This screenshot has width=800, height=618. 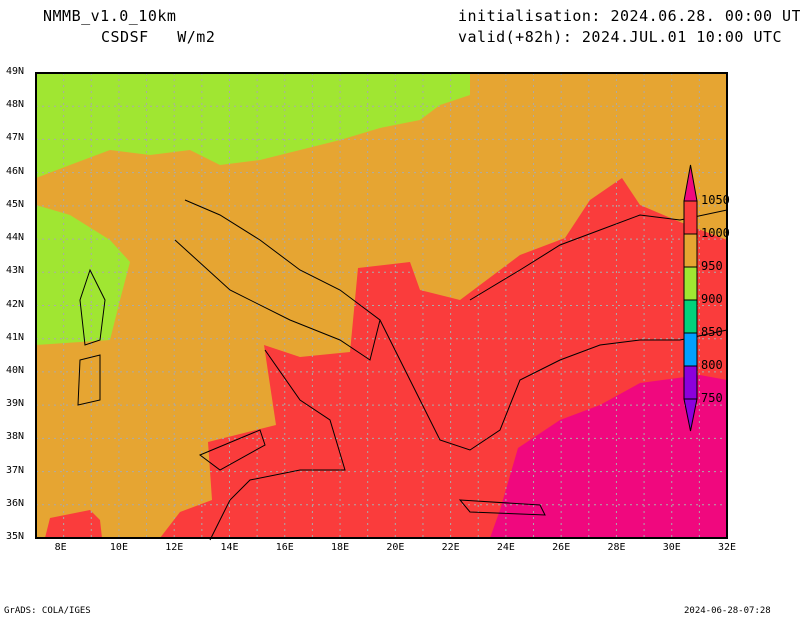 What do you see at coordinates (15, 238) in the screenshot?
I see `lat-tick-label: 44N` at bounding box center [15, 238].